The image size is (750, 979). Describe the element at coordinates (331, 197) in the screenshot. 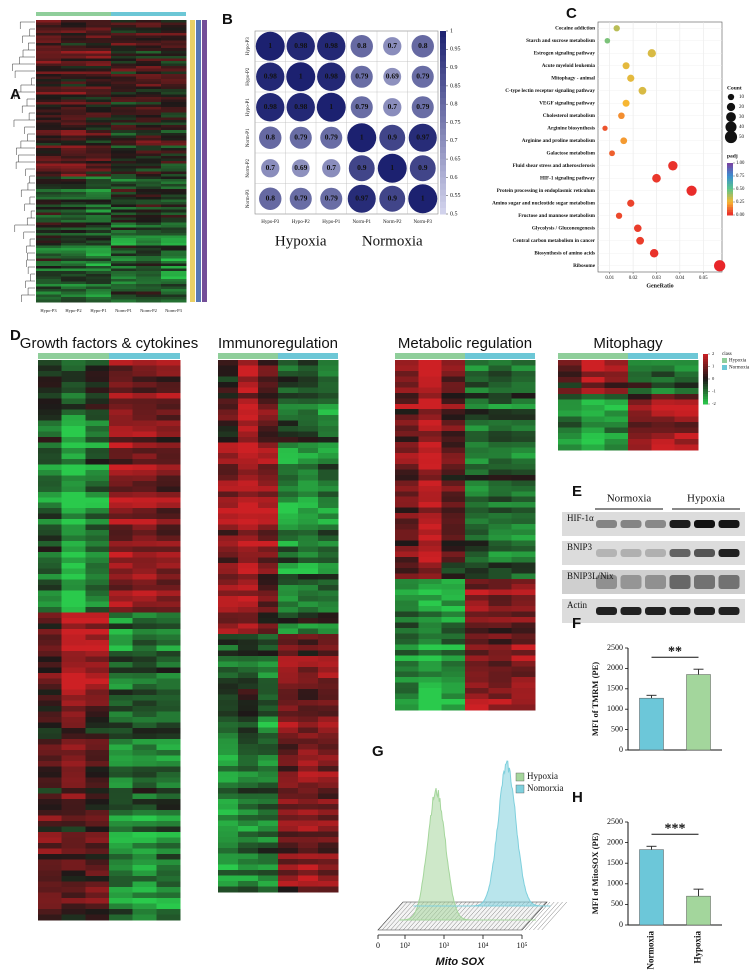

I see `correlation-value: 0.79` at that location.